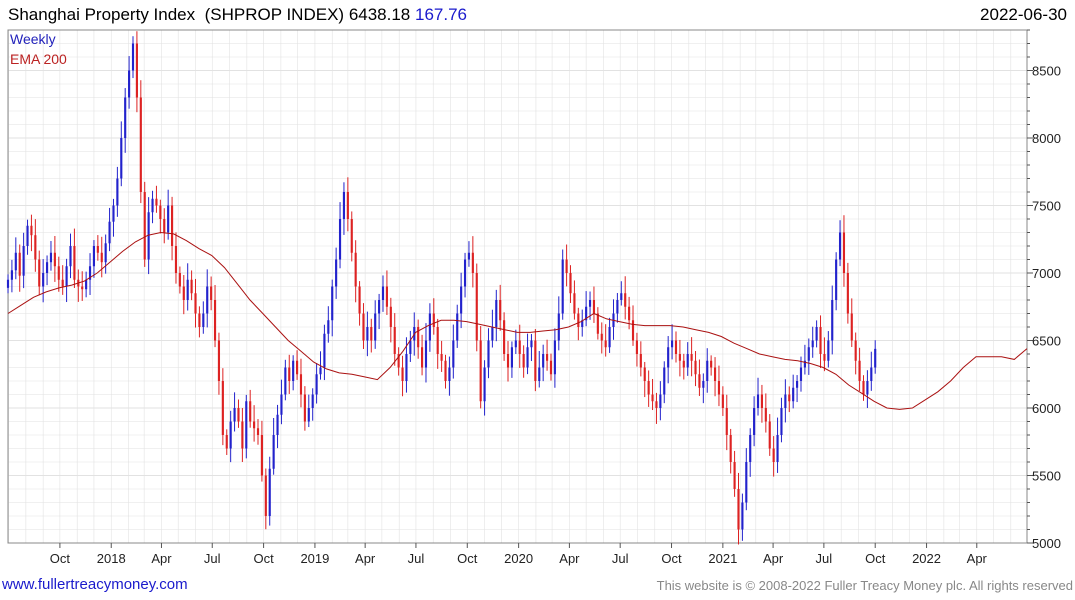 The image size is (1075, 600). I want to click on y-tick-label: 7500, so click(1046, 206).